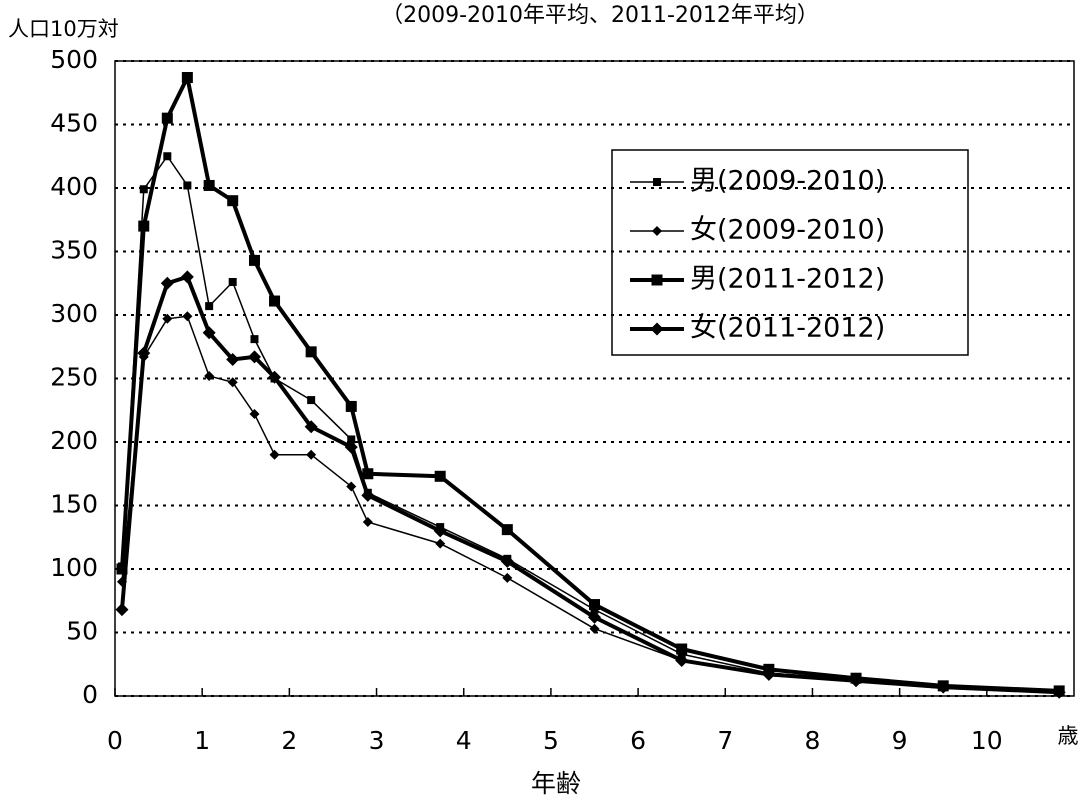 The width and height of the screenshot is (1091, 807). I want to click on x-tick-label: 6, so click(638, 740).